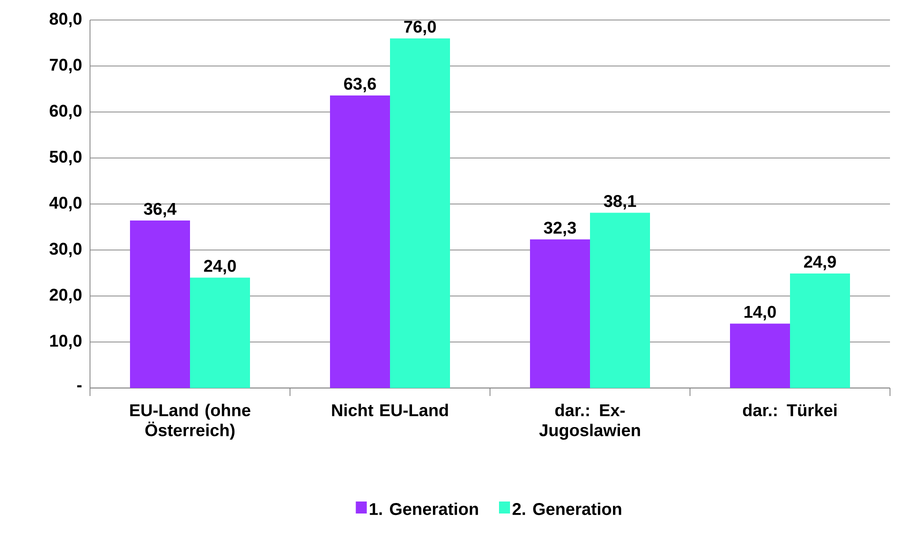 The image size is (898, 559). Describe the element at coordinates (789, 410) in the screenshot. I see `x-tick-label: dar.: Türkei` at that location.